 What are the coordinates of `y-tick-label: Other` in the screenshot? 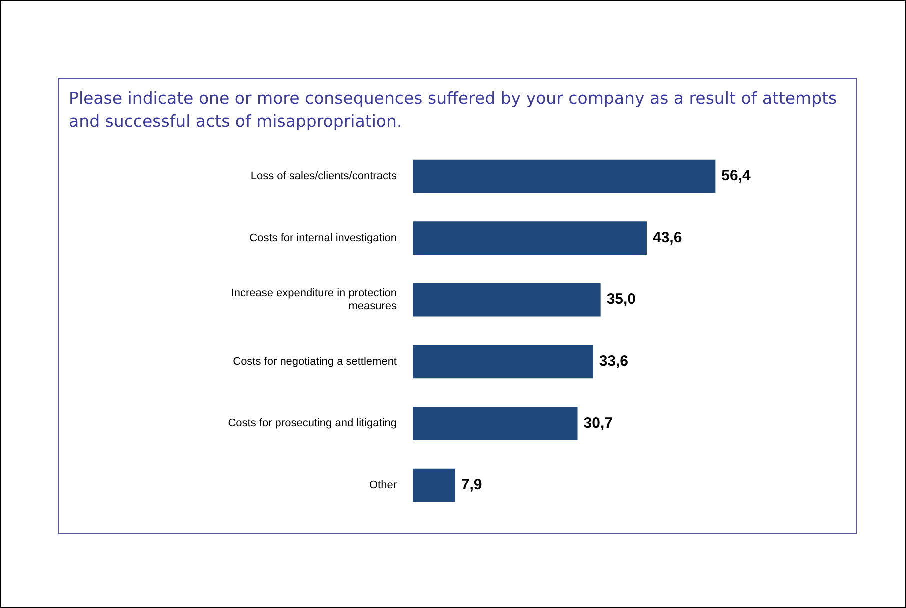 It's located at (383, 486).